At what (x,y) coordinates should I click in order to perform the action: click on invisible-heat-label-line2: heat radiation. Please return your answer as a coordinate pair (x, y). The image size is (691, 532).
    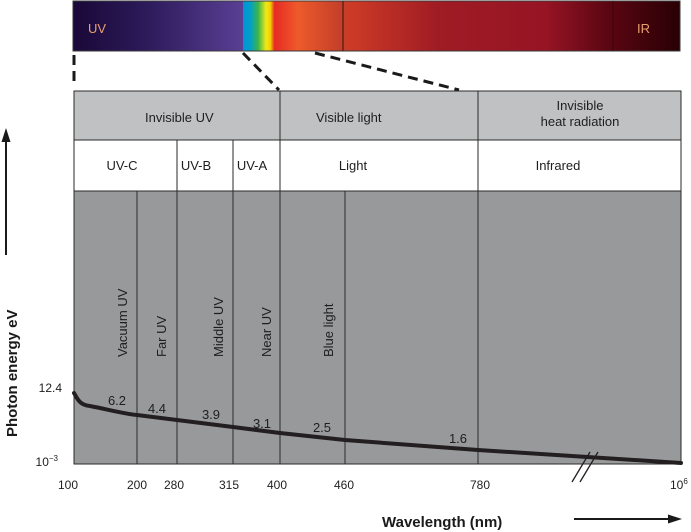
    Looking at the image, I should click on (580, 121).